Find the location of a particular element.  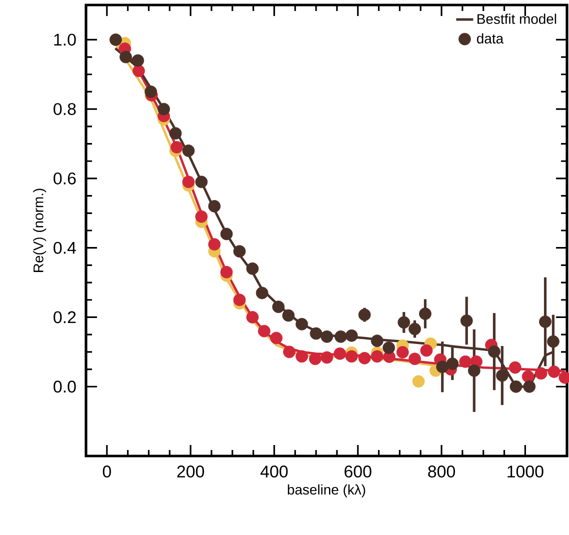

legend-label: Bestfit model is located at coordinates (517, 19).